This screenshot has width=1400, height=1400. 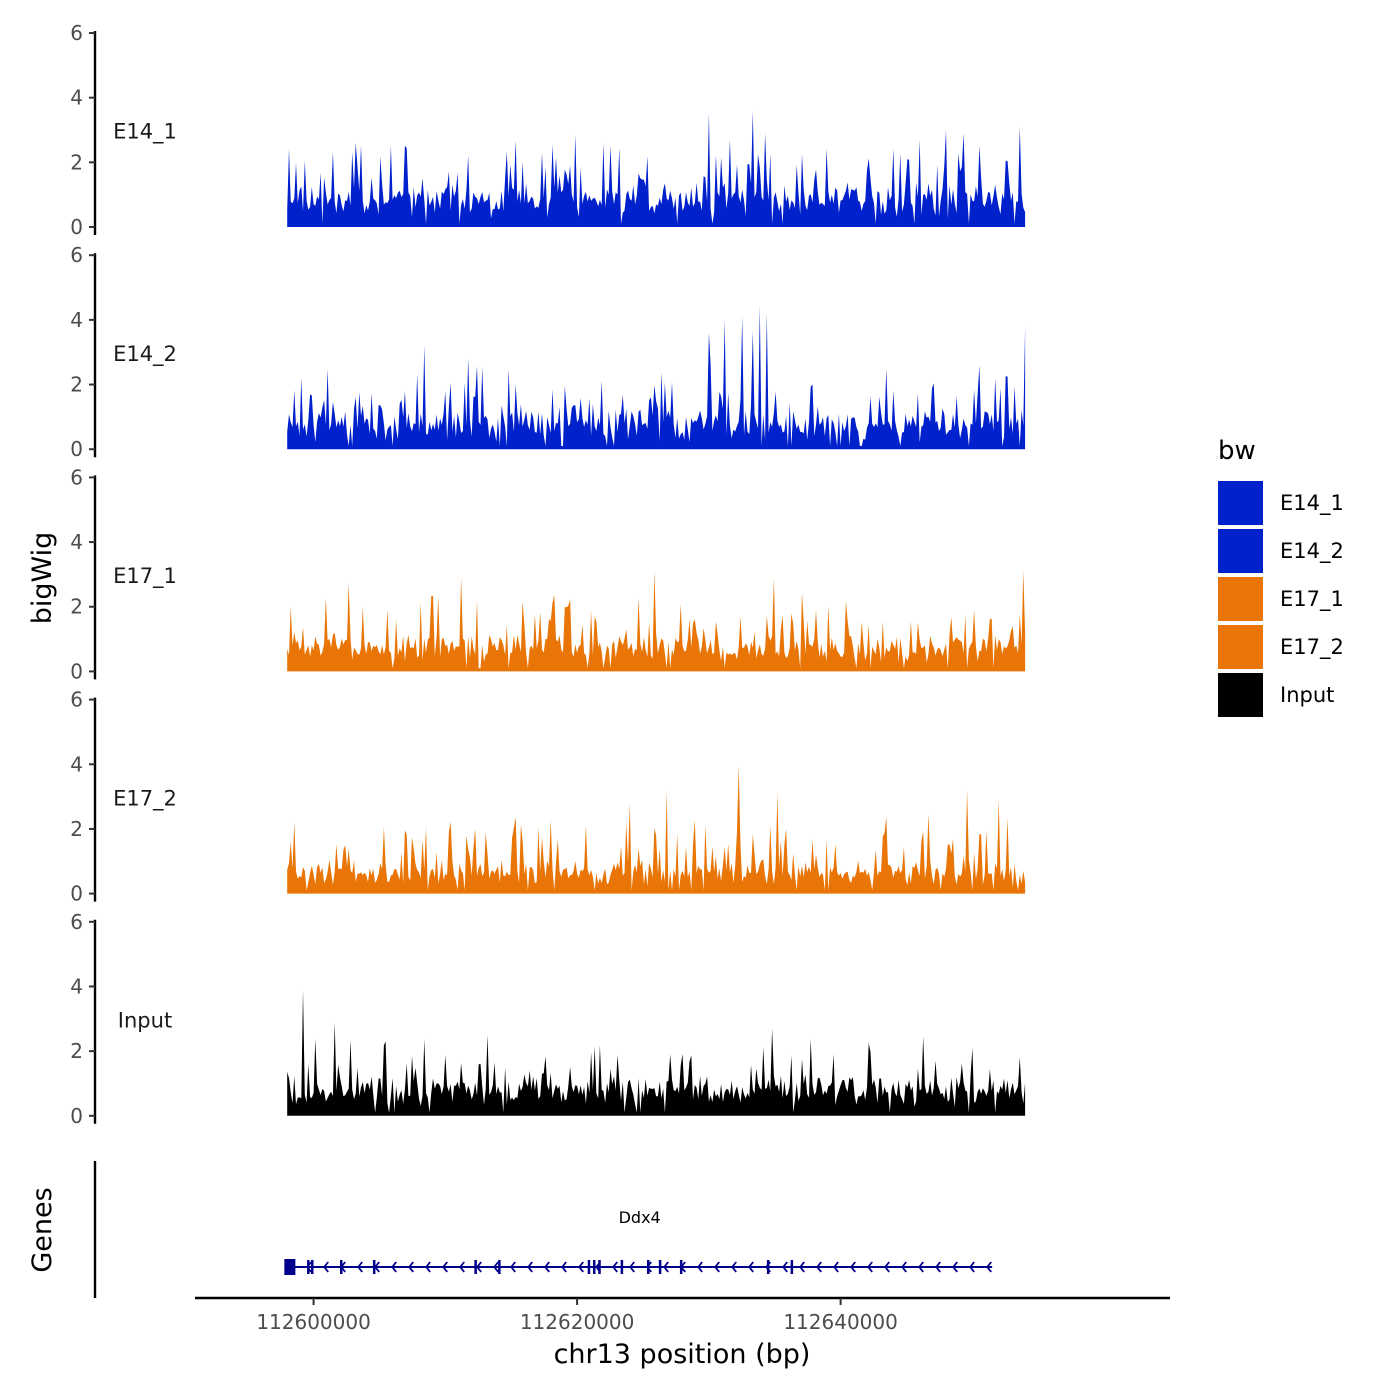 What do you see at coordinates (76, 320) in the screenshot?
I see `y-tick-label-E14_2-4: 4` at bounding box center [76, 320].